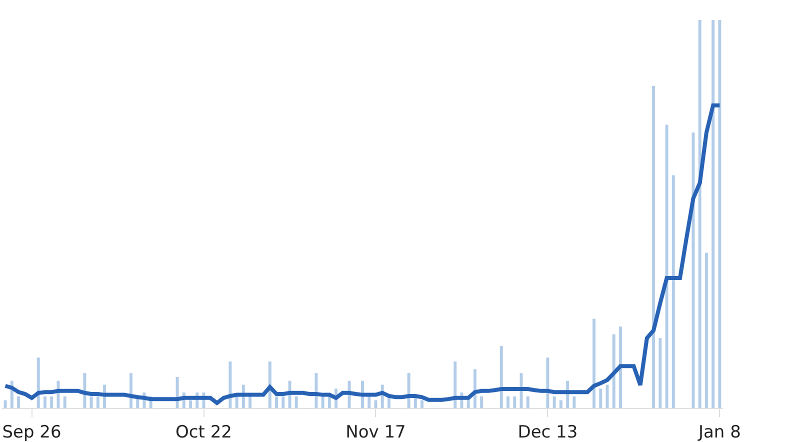 The height and width of the screenshot is (442, 786). I want to click on x-tick-label: Nov 17, so click(376, 432).